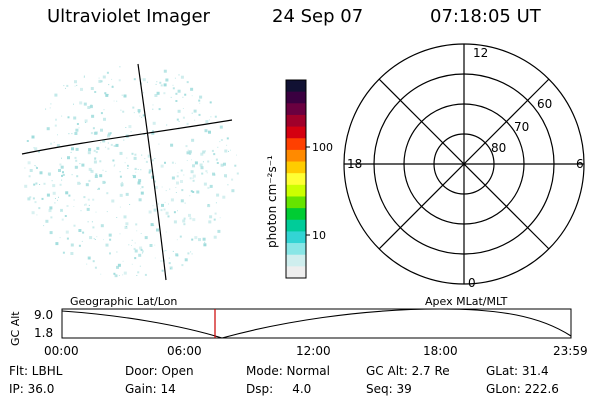 The height and width of the screenshot is (400, 600). I want to click on info-gain: Gain: 14, so click(150, 389).